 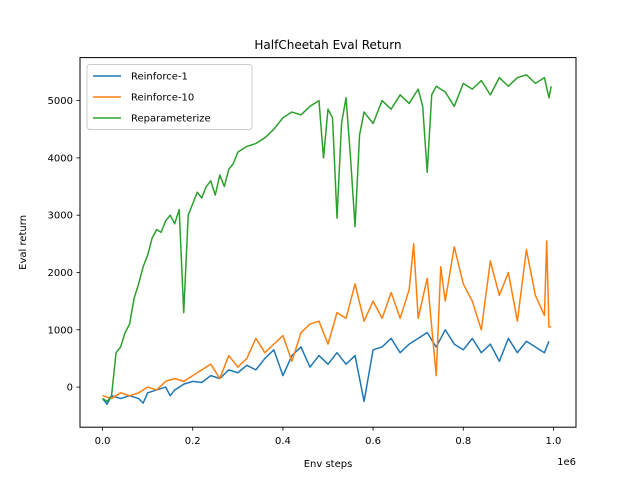 What do you see at coordinates (283, 441) in the screenshot?
I see `x-tick-label: 0.4` at bounding box center [283, 441].